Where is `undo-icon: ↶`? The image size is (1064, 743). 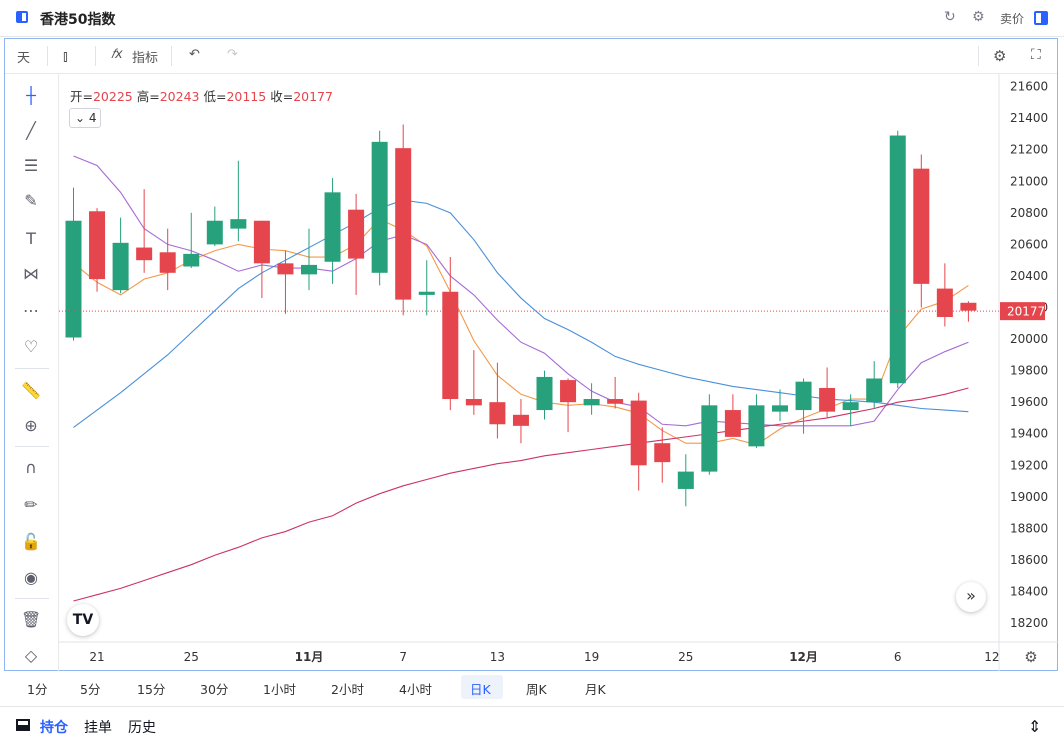
undo-icon: ↶ is located at coordinates (194, 54).